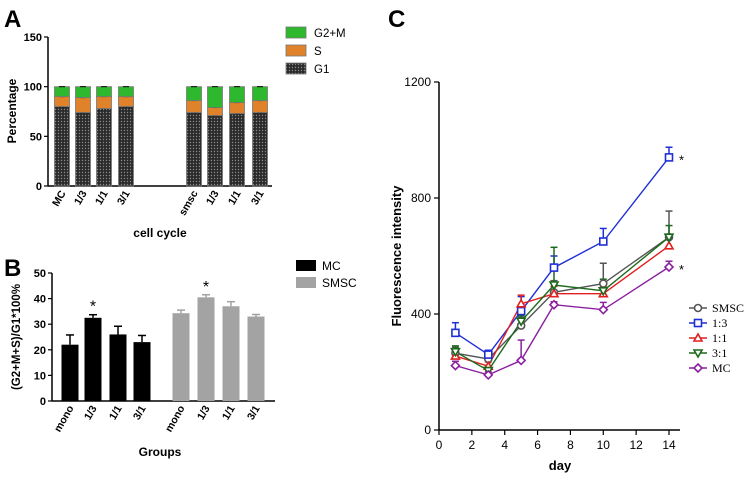 Image resolution: width=750 pixels, height=486 pixels. Describe the element at coordinates (40, 376) in the screenshot. I see `panel-b-y-tick-label: 10` at that location.